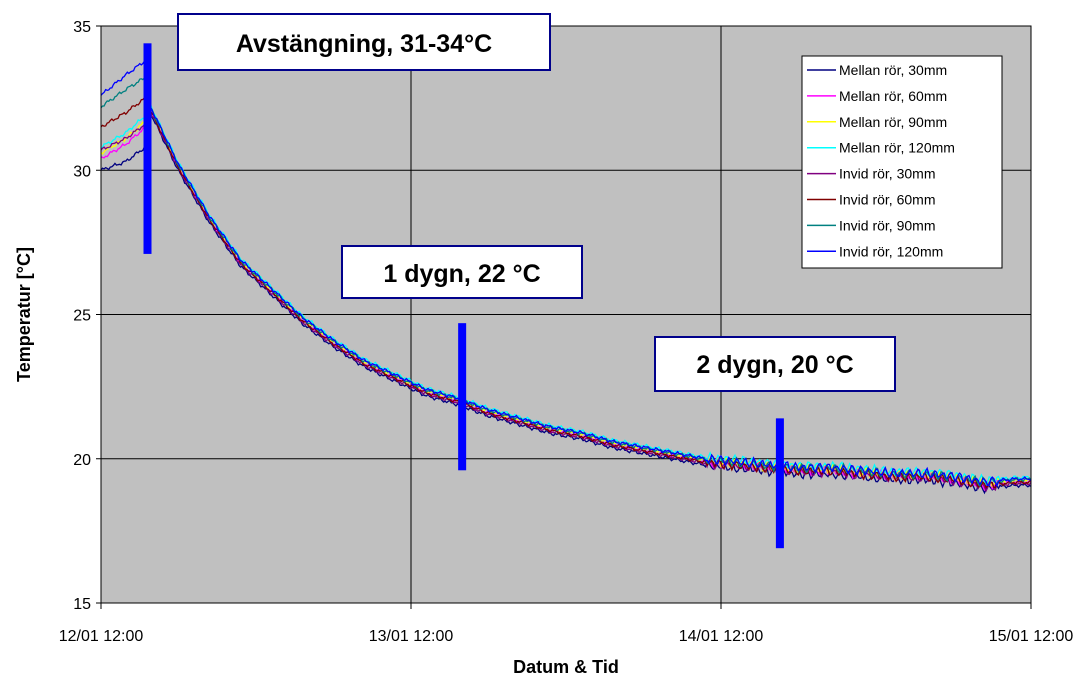 This screenshot has width=1088, height=680. What do you see at coordinates (82, 27) in the screenshot?
I see `y-tick-label: 35` at bounding box center [82, 27].